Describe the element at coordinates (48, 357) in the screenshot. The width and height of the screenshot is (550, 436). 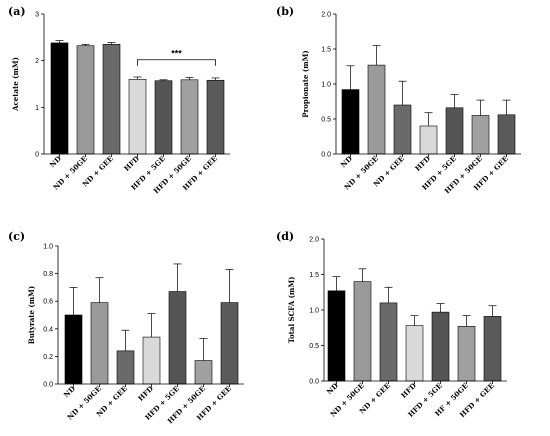
I see `y-tick-label: 0.2` at that location.